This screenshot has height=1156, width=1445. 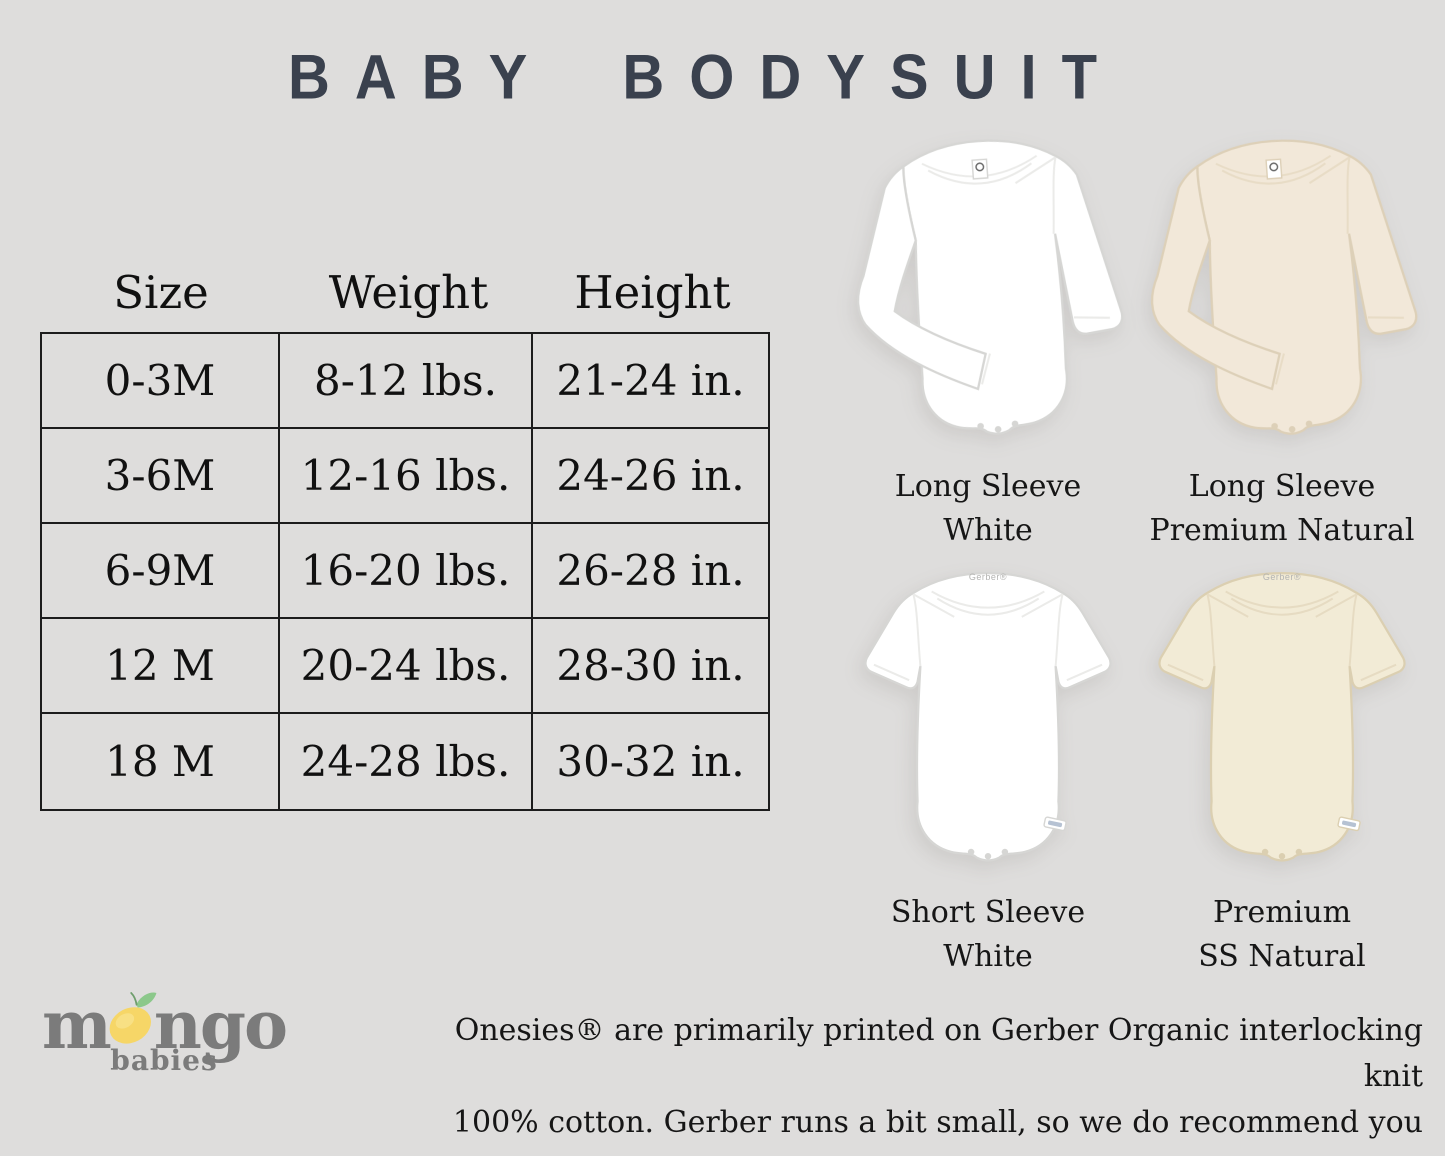 What do you see at coordinates (161, 571) in the screenshot?
I see `table-cell: 6-9M` at bounding box center [161, 571].